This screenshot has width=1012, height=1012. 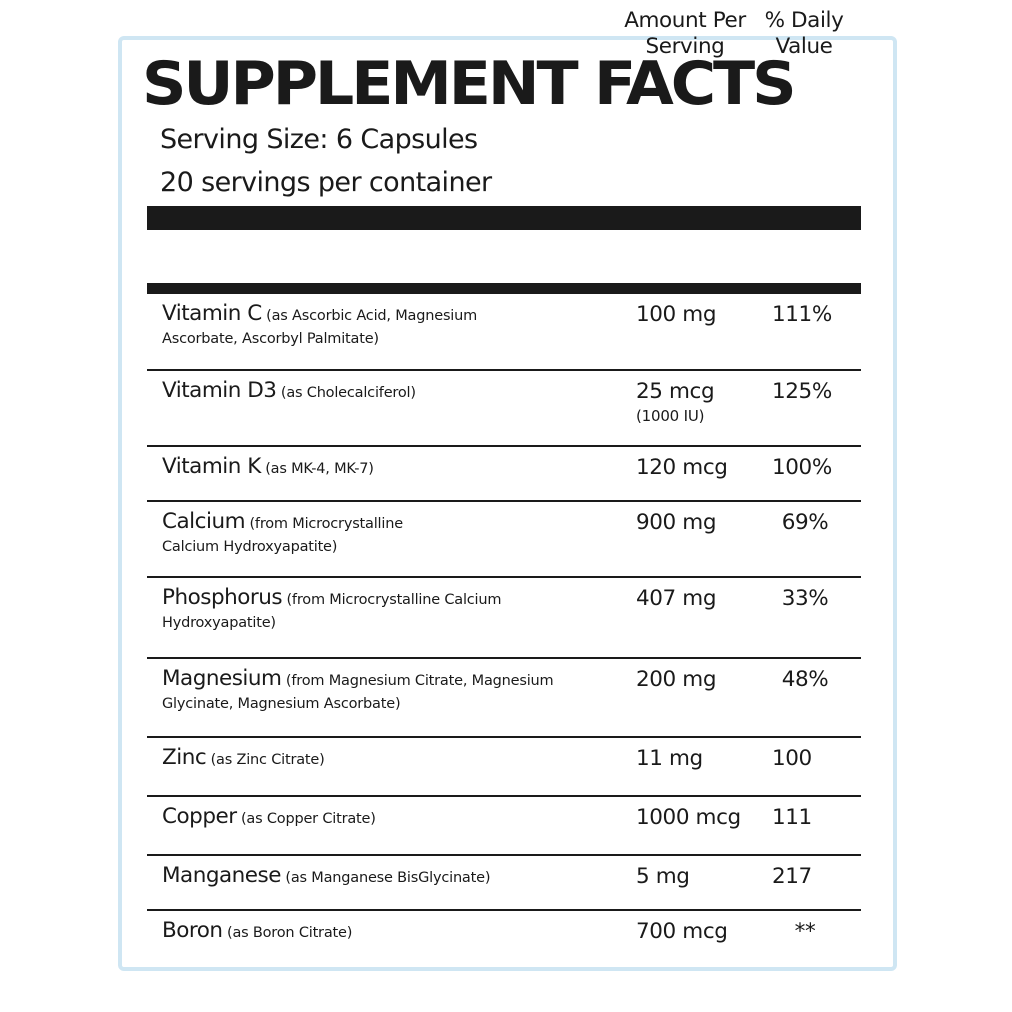 I want to click on nutrient-source: (as Boron Citrate), so click(x=289, y=933).